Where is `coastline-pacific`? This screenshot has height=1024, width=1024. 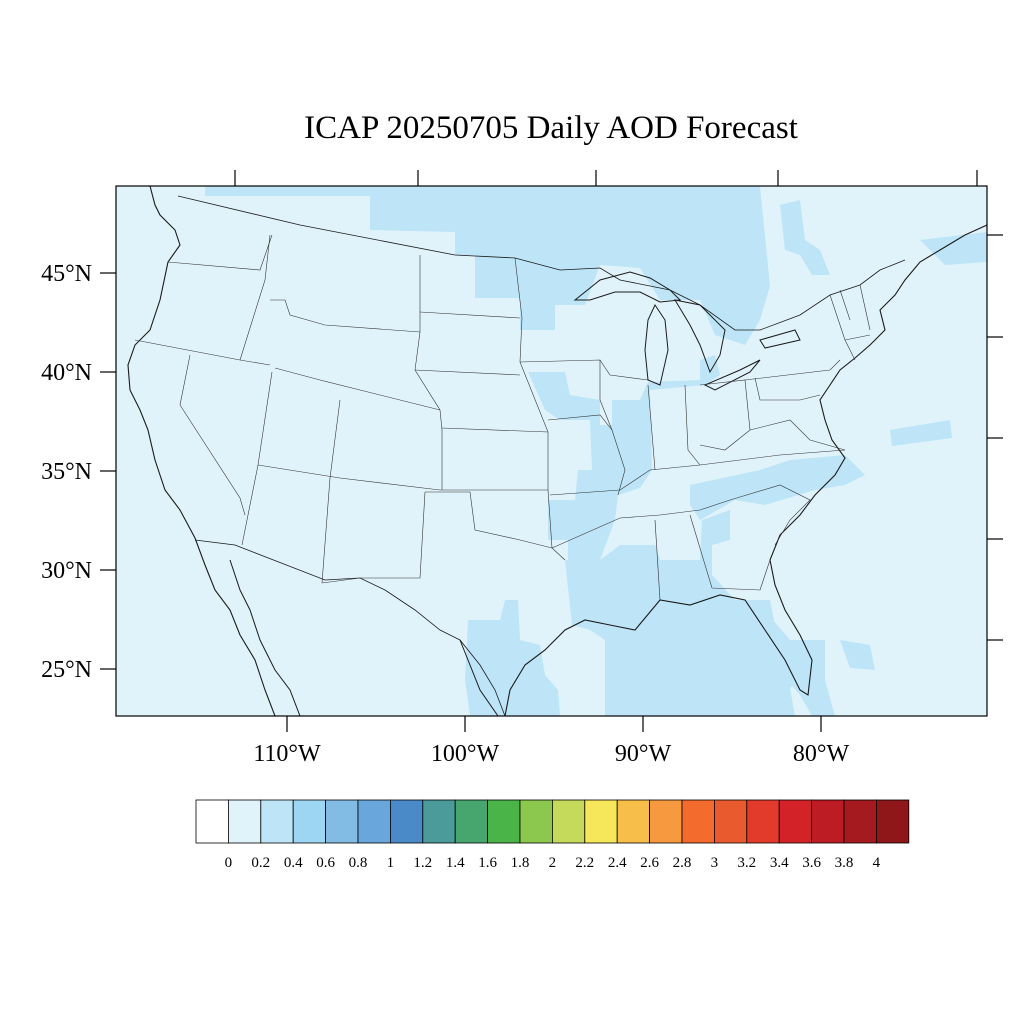
coastline-pacific is located at coordinates (201, 451).